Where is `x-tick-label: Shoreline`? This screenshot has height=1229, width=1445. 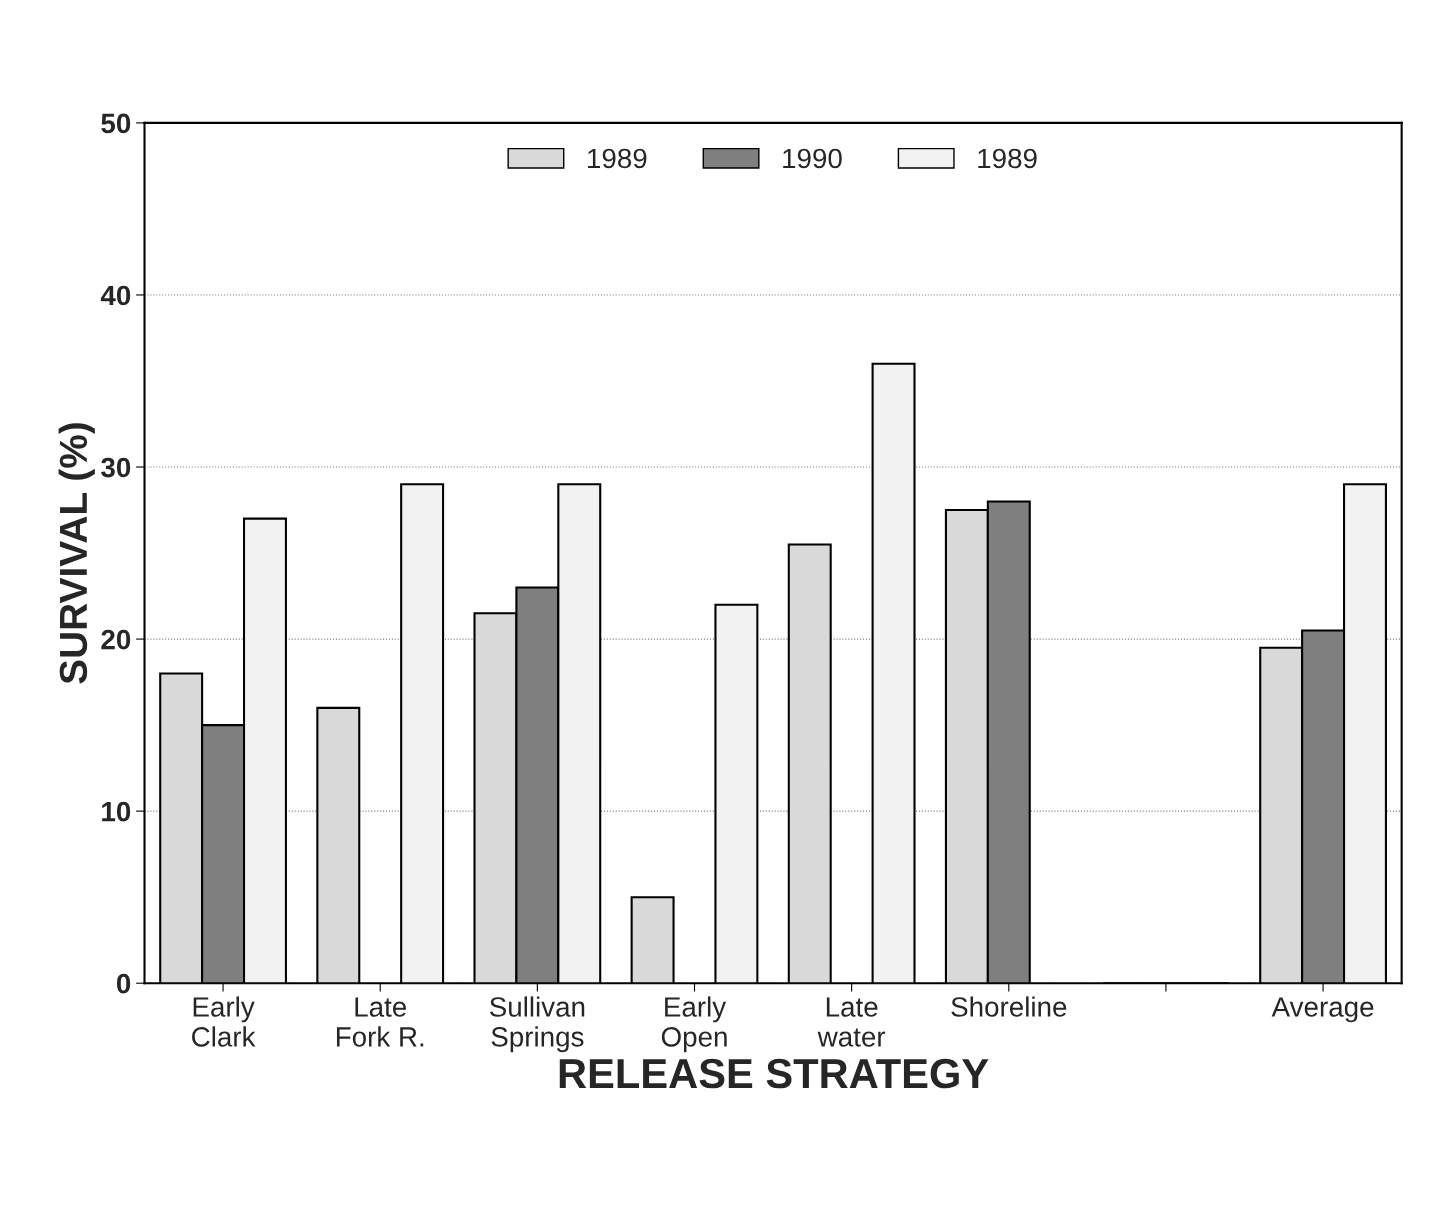 x-tick-label: Shoreline is located at coordinates (1009, 1006).